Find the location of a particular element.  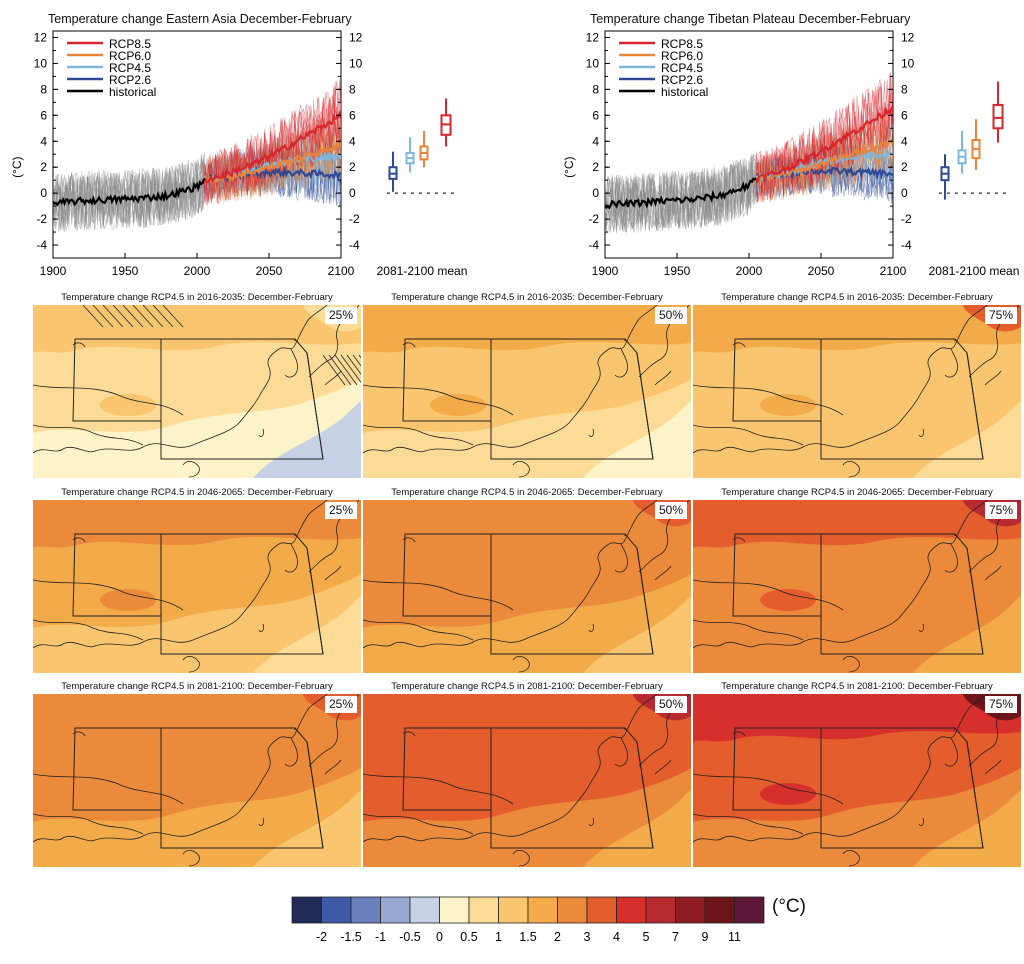

x-tick-label: 2100 is located at coordinates (893, 271).